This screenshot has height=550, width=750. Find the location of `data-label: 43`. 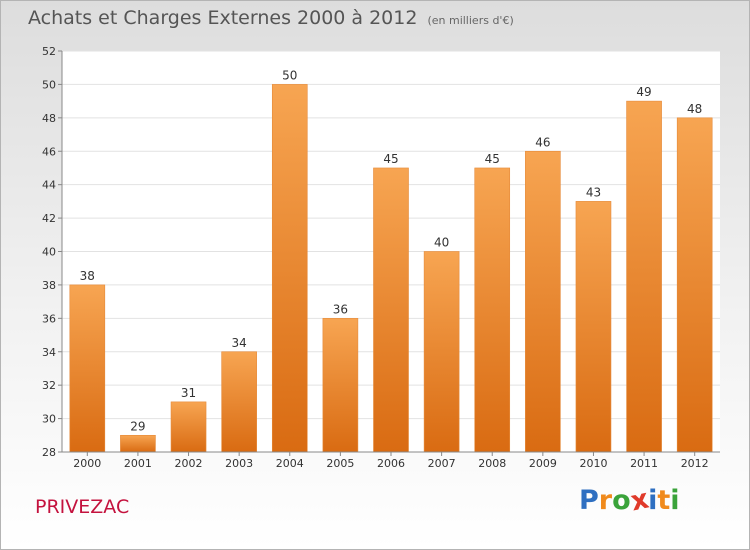

data-label: 43 is located at coordinates (593, 192).